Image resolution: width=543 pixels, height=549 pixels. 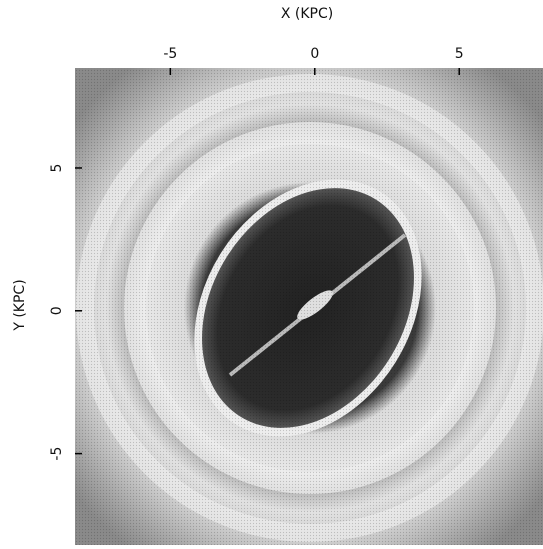 What do you see at coordinates (459, 54) in the screenshot?
I see `x-tick-label: 5` at bounding box center [459, 54].